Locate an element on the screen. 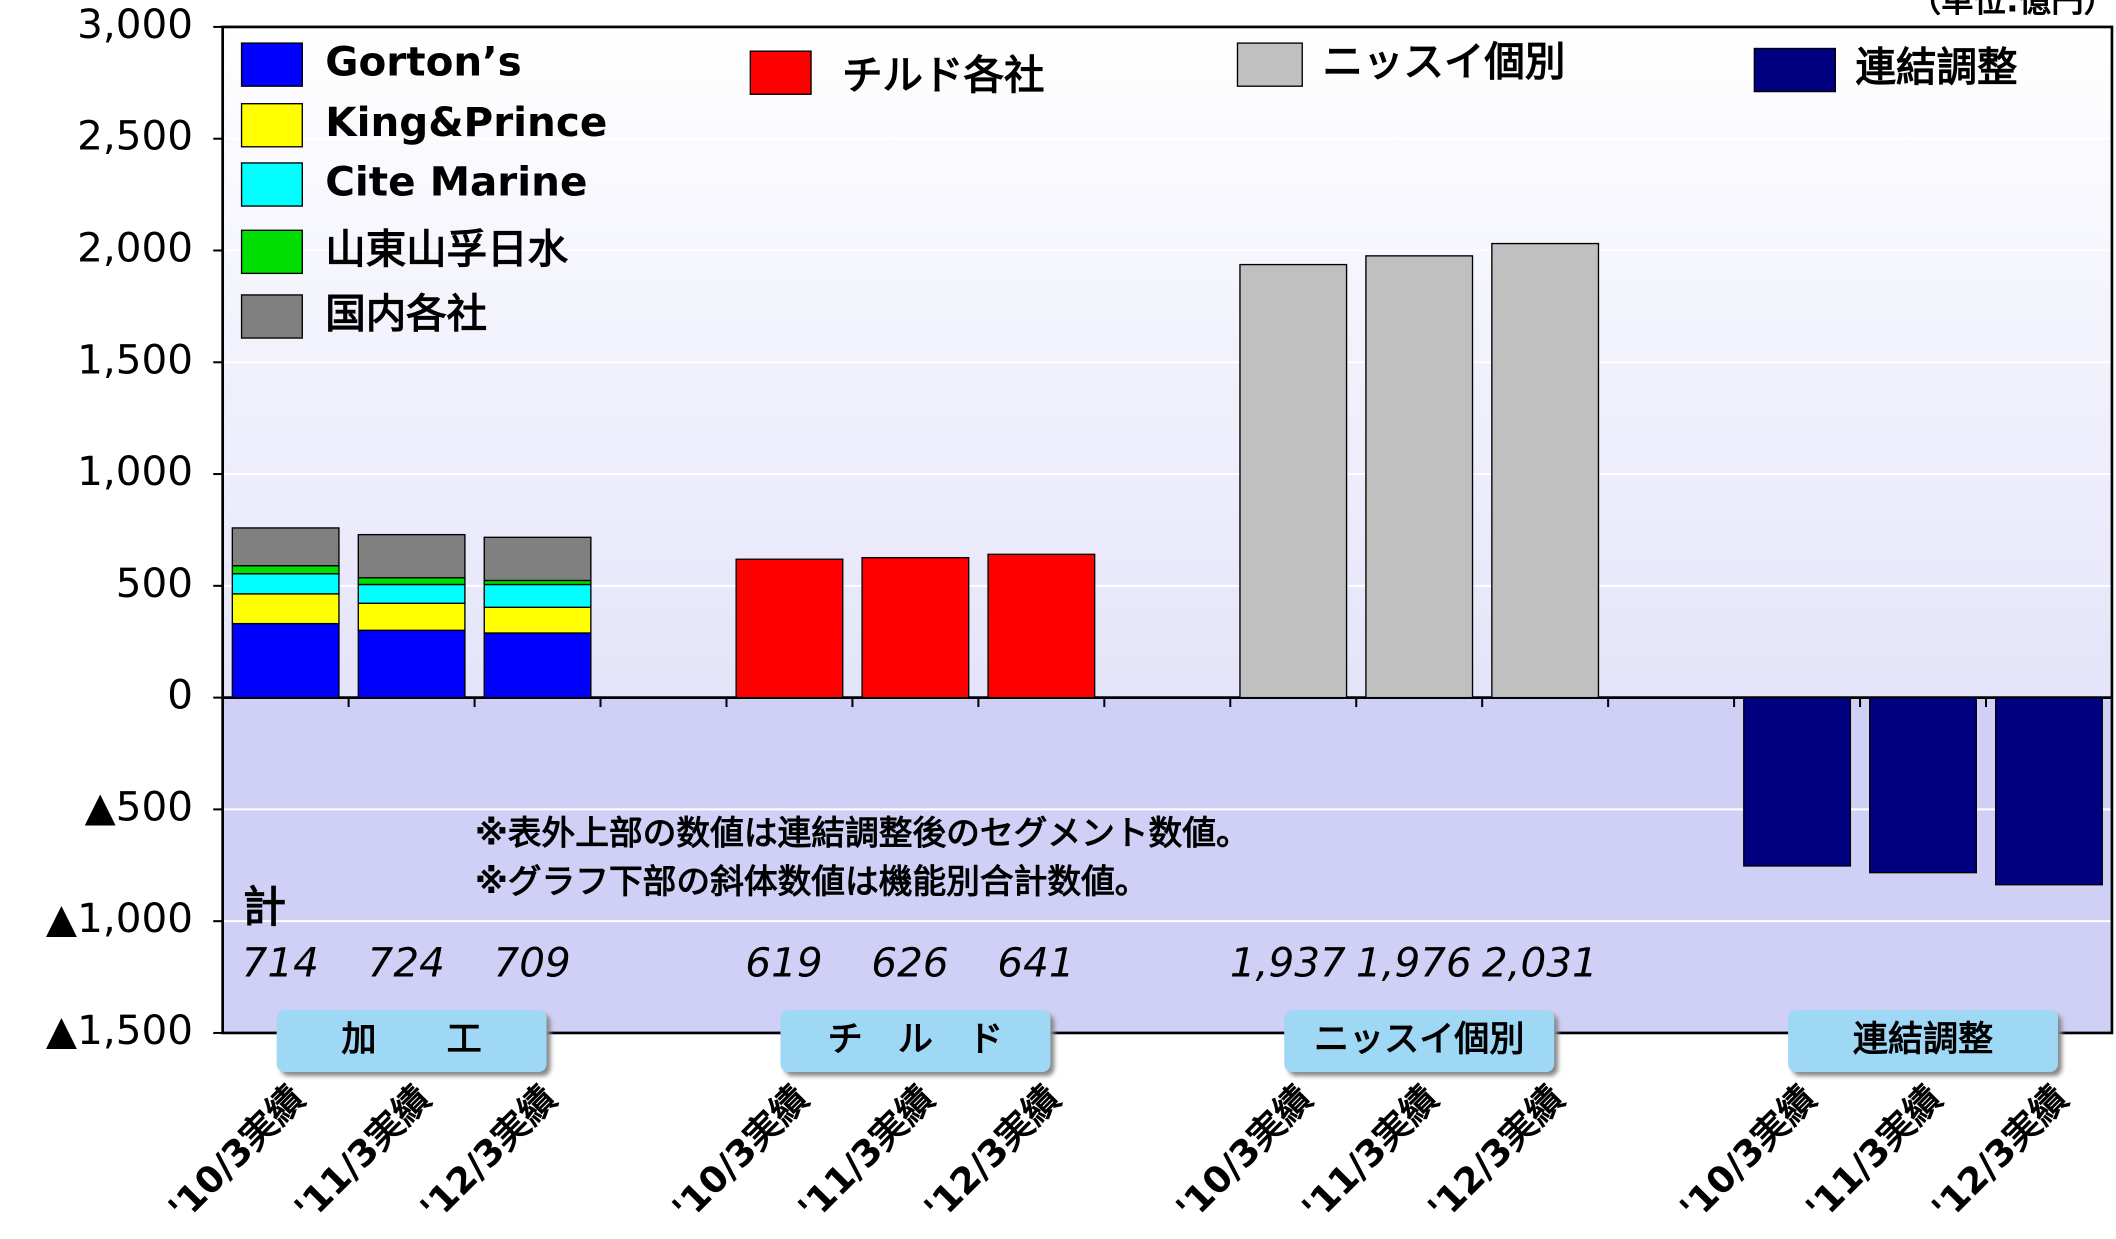 This screenshot has height=1239, width=2116. y-tick-label: 2,000 is located at coordinates (135, 248).